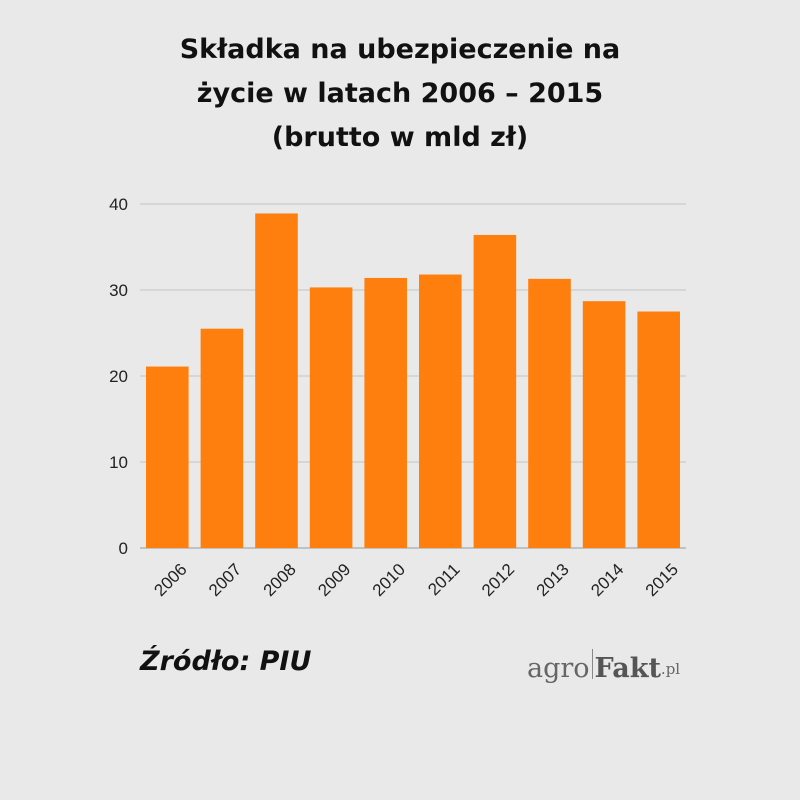 This screenshot has width=800, height=800. I want to click on chart-title-line-1: Składka na ubezpieczenie na, so click(400, 49).